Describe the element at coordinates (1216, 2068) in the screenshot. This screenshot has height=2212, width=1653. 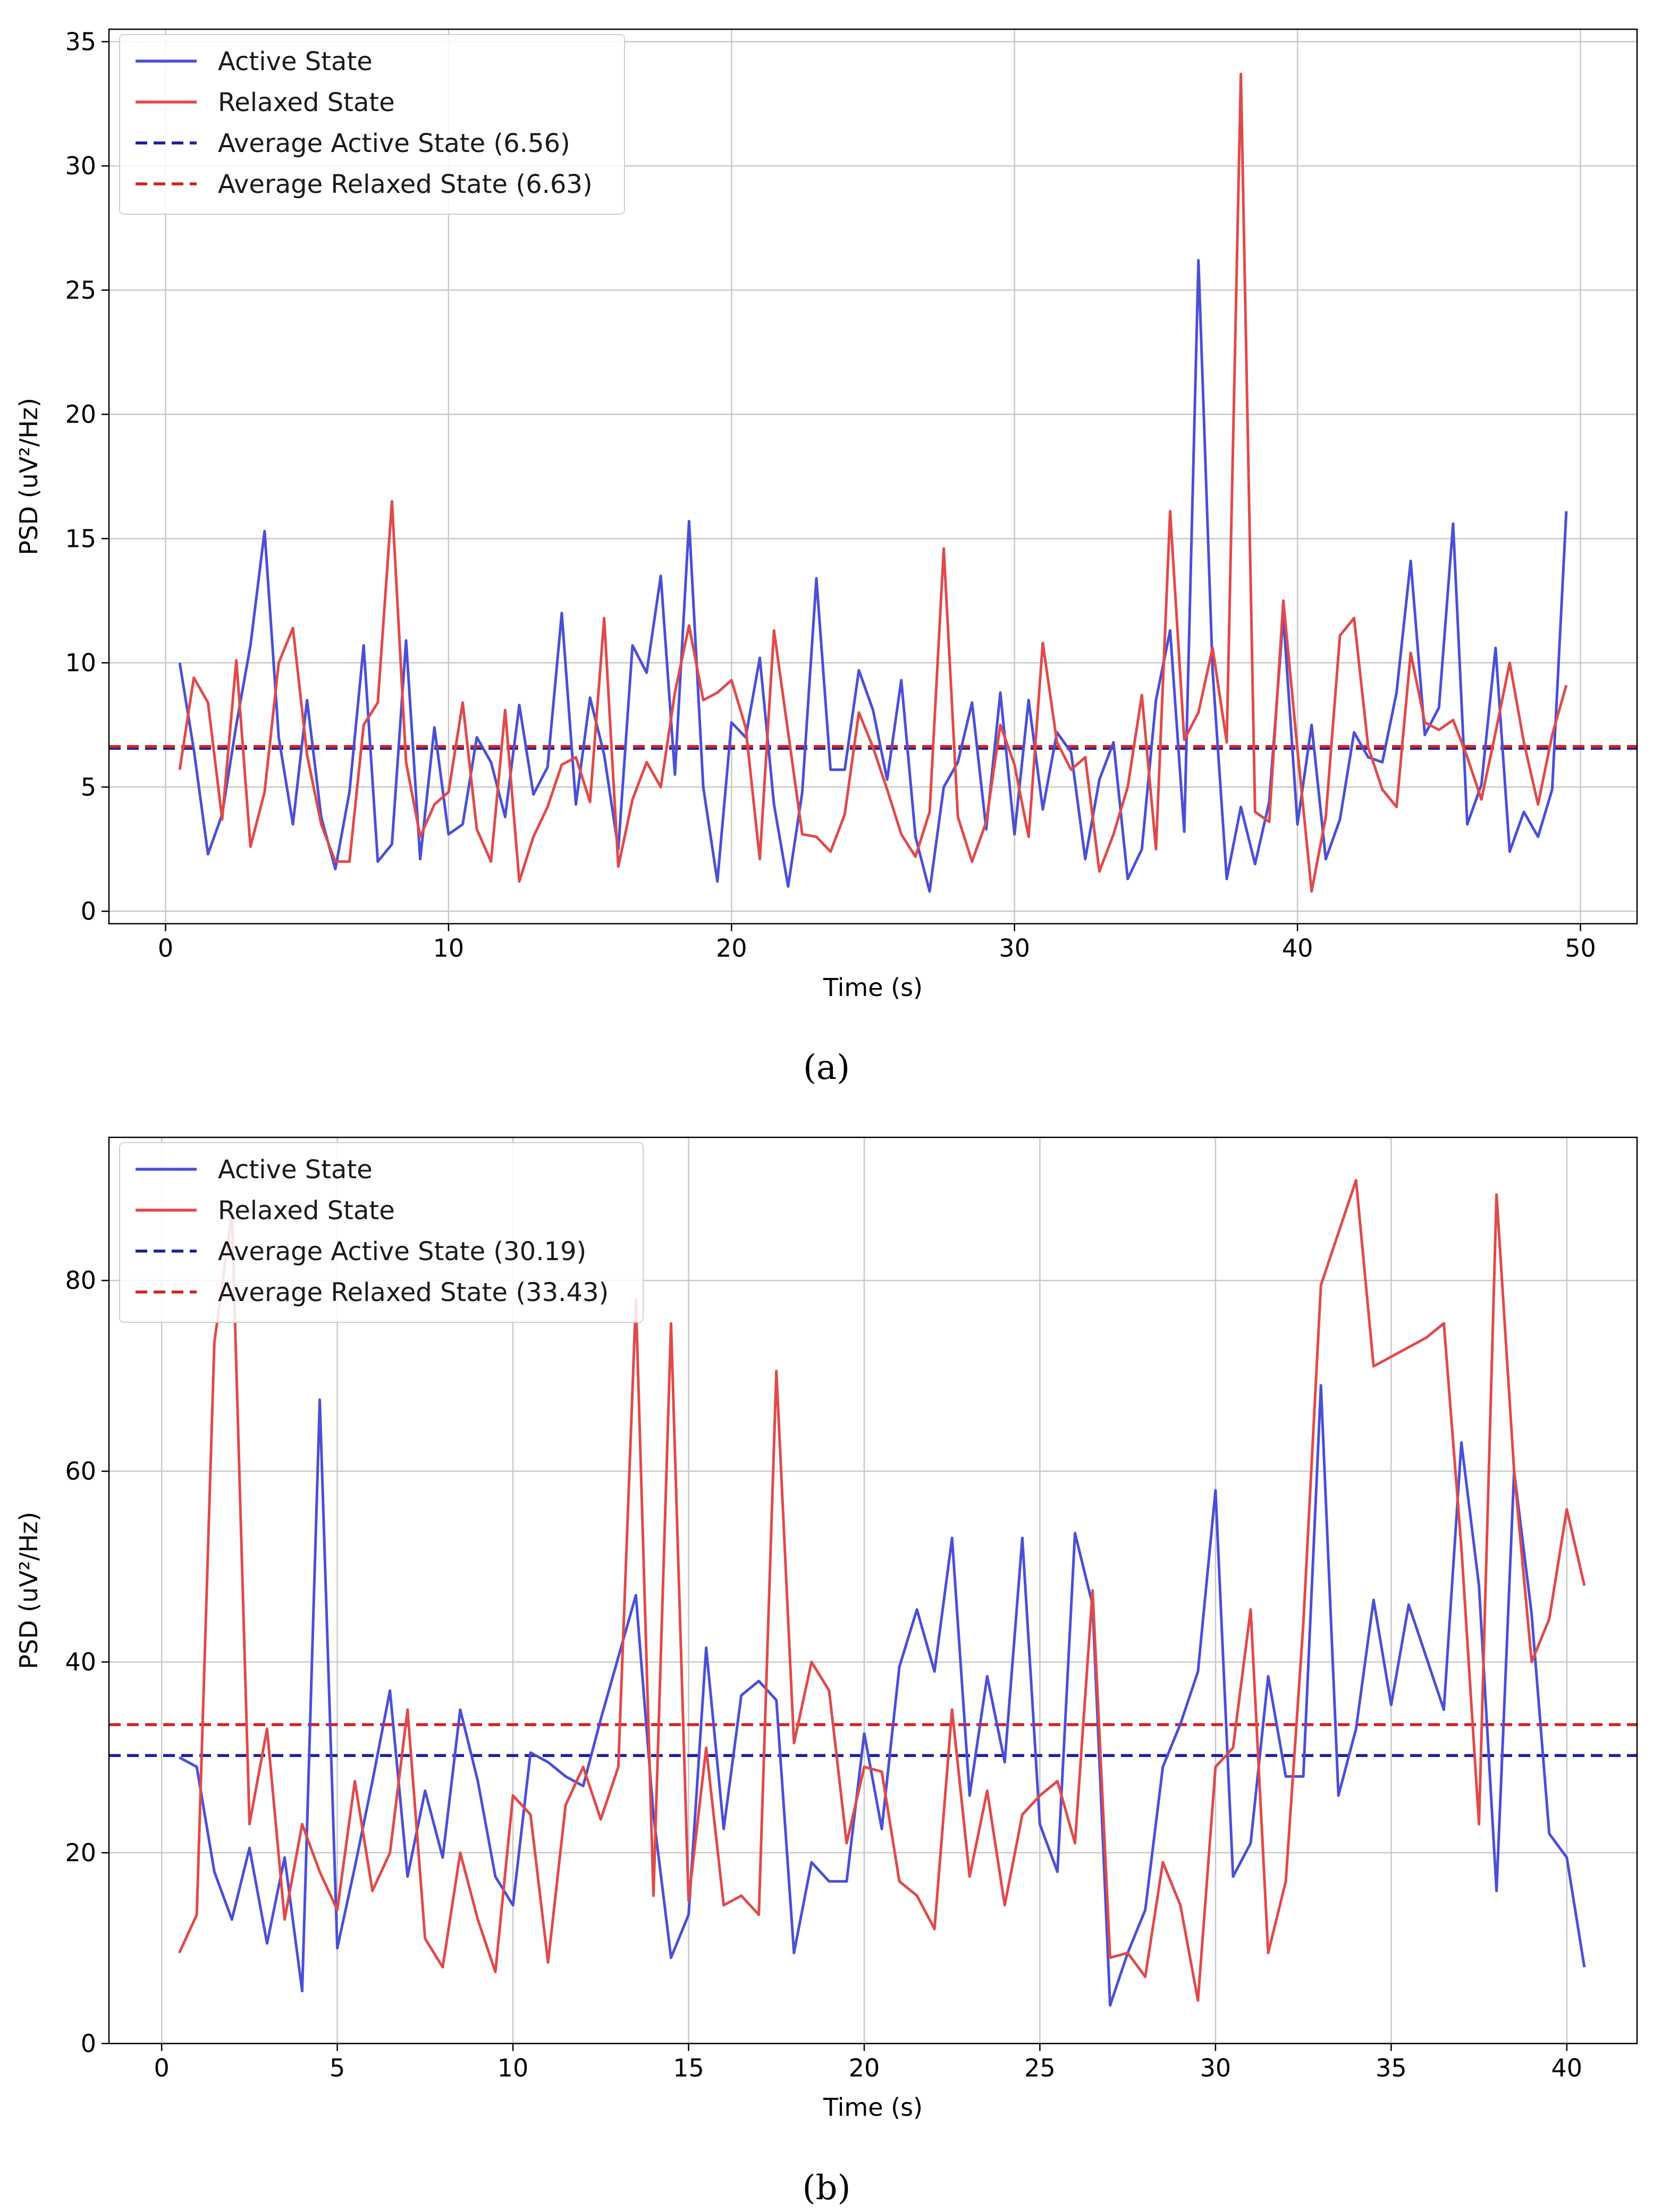
I see `chart-b-x-tick-label: 30` at that location.